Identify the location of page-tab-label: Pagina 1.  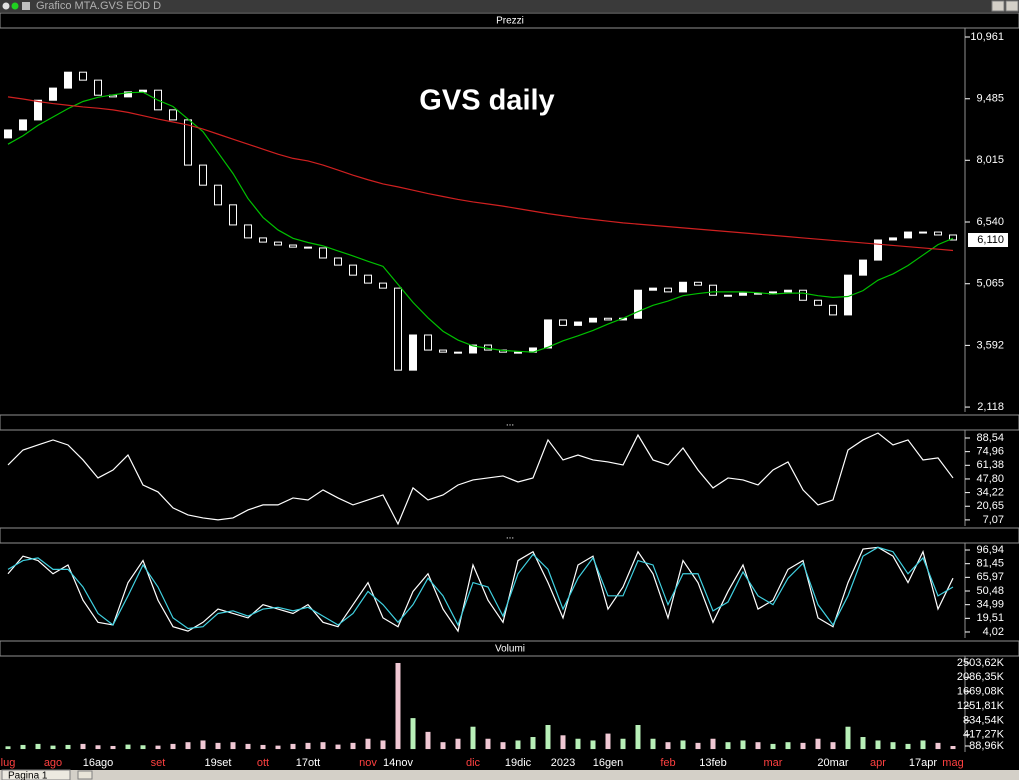
(28, 775).